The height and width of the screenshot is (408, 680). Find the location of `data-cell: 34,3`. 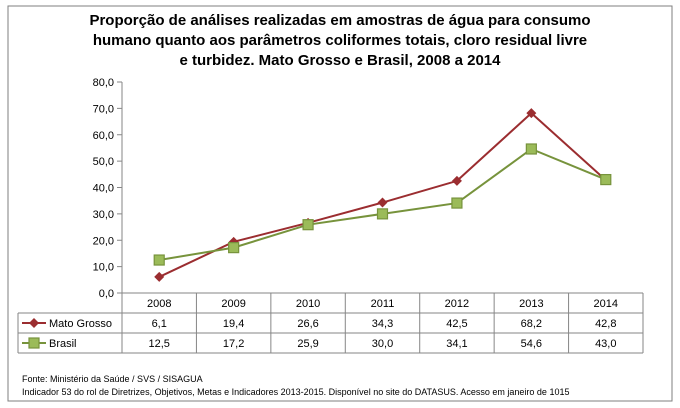

data-cell: 34,3 is located at coordinates (382, 324).